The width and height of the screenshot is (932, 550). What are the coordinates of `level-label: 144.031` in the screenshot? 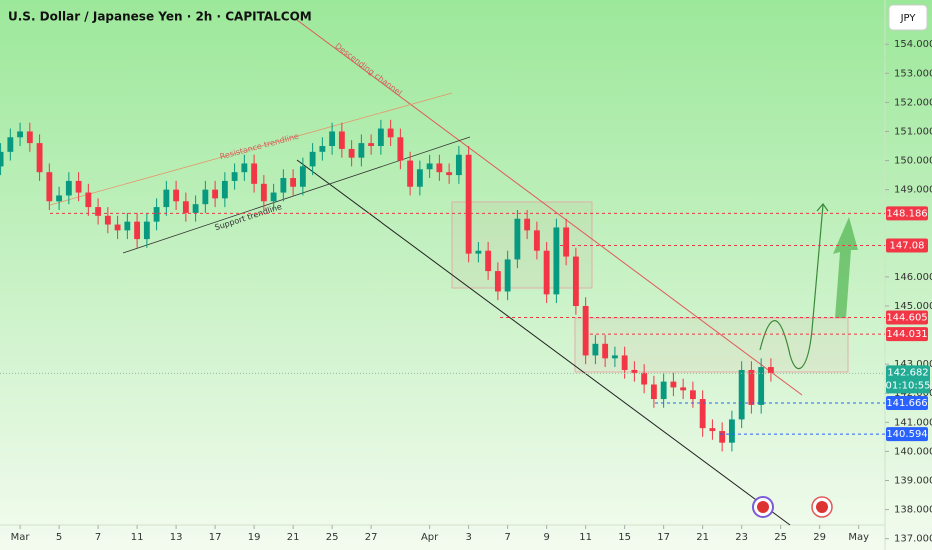 It's located at (906, 334).